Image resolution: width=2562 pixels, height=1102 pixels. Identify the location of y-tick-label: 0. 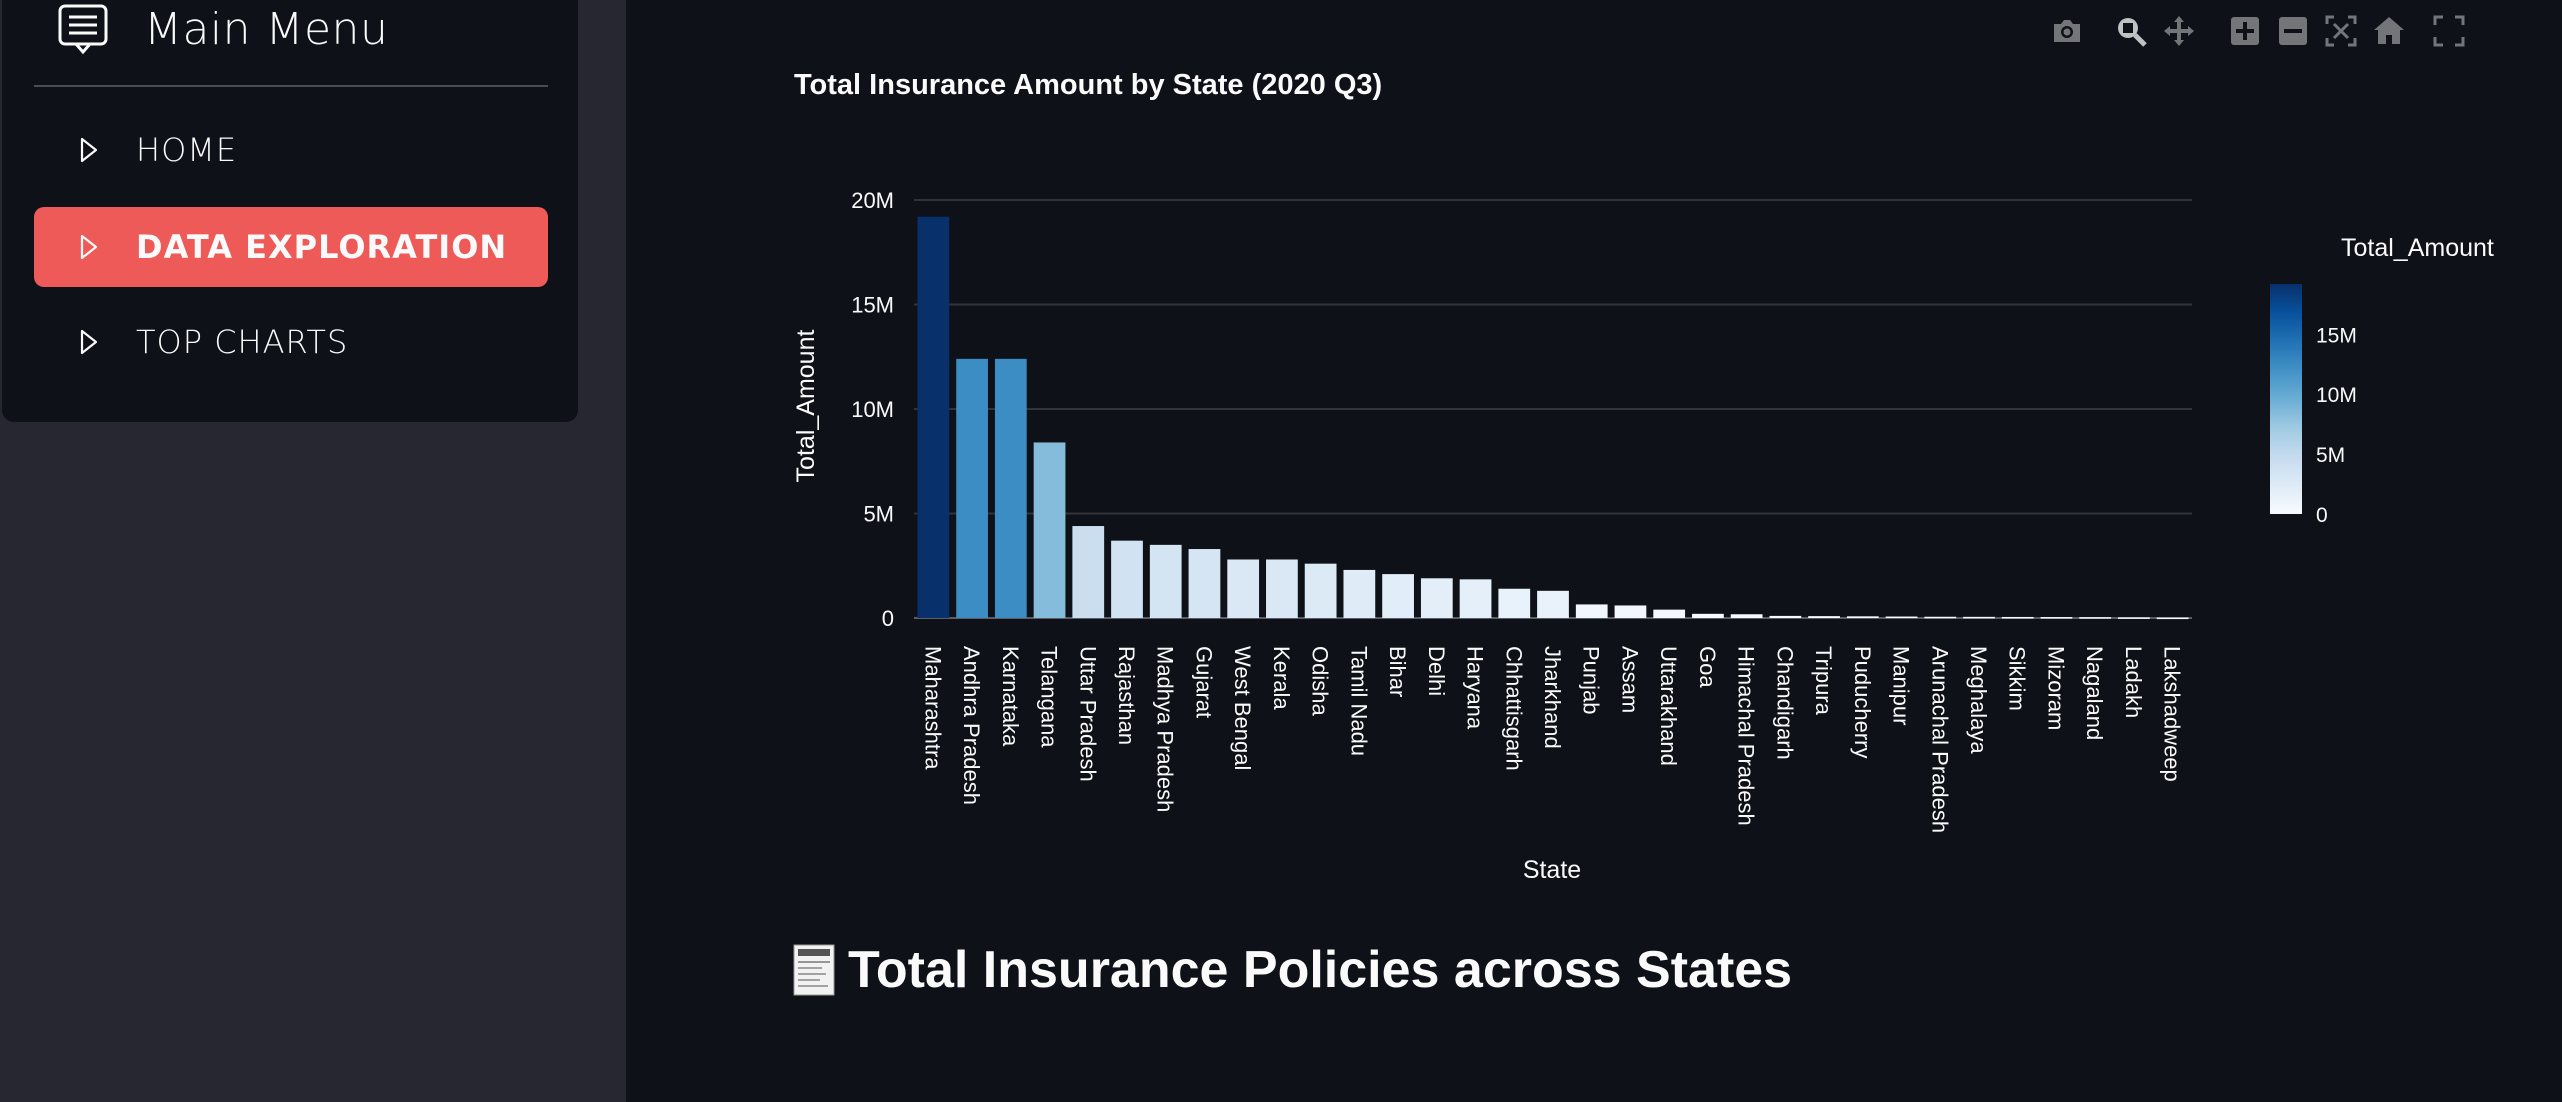
(888, 618).